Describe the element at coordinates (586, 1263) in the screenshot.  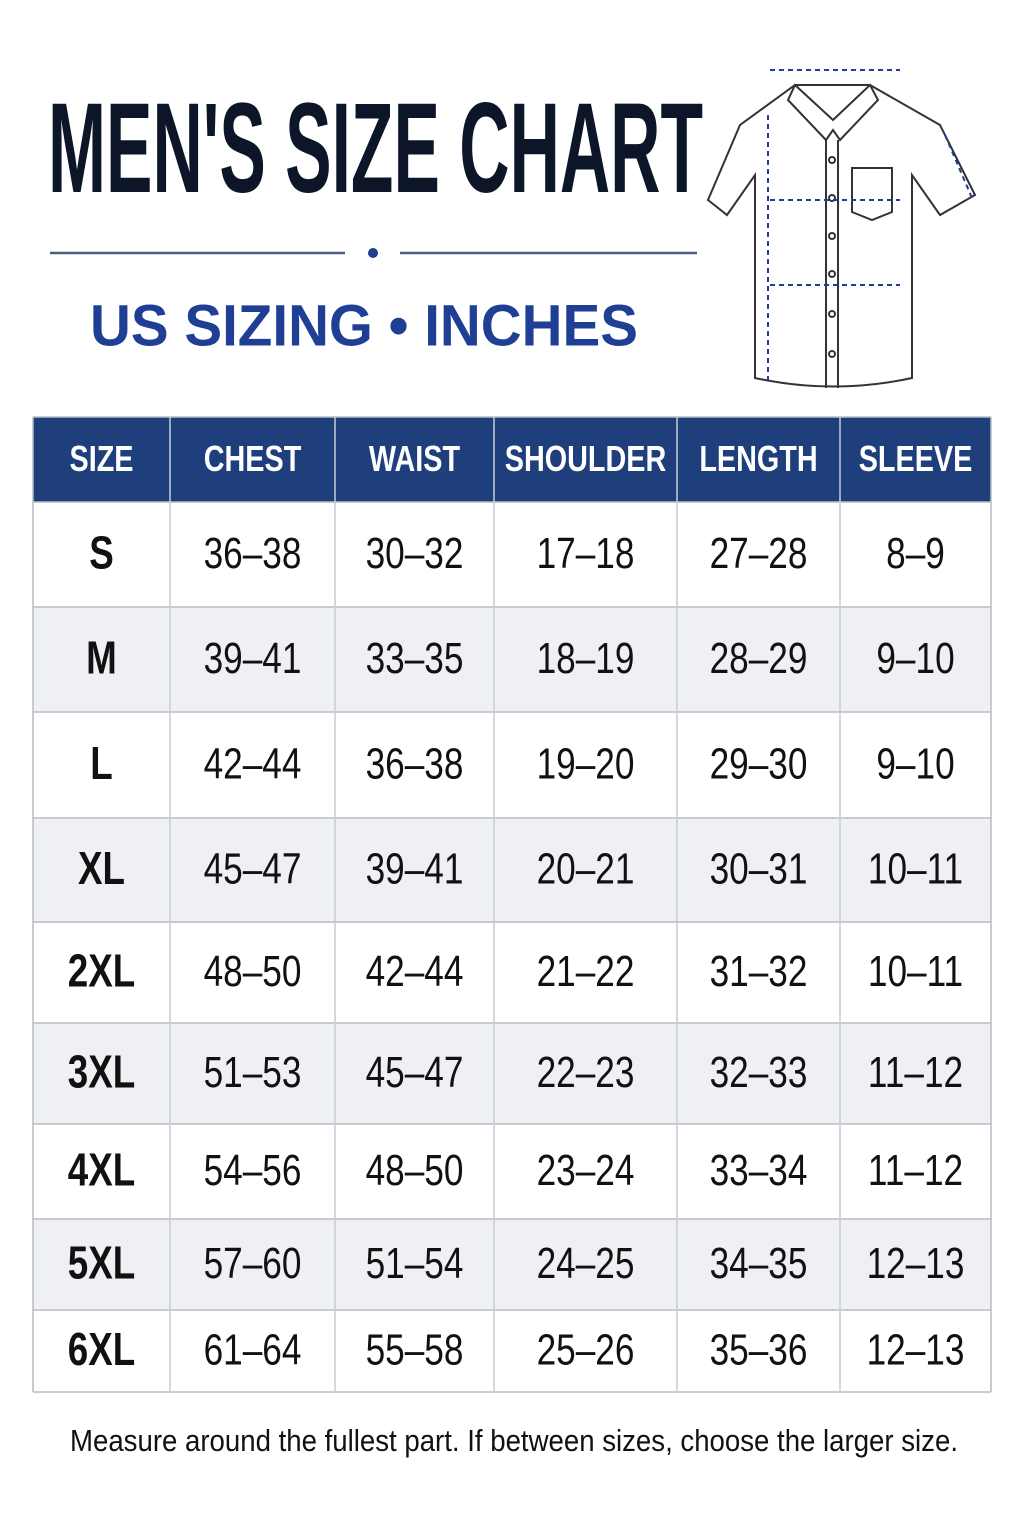
I see `measurement: 24–25` at that location.